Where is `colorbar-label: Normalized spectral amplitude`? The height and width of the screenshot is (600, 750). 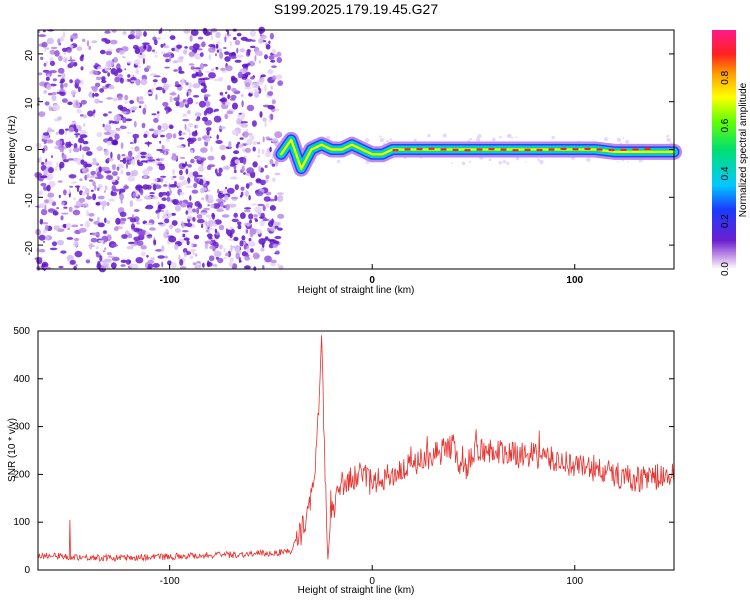 colorbar-label: Normalized spectral amplitude is located at coordinates (743, 149).